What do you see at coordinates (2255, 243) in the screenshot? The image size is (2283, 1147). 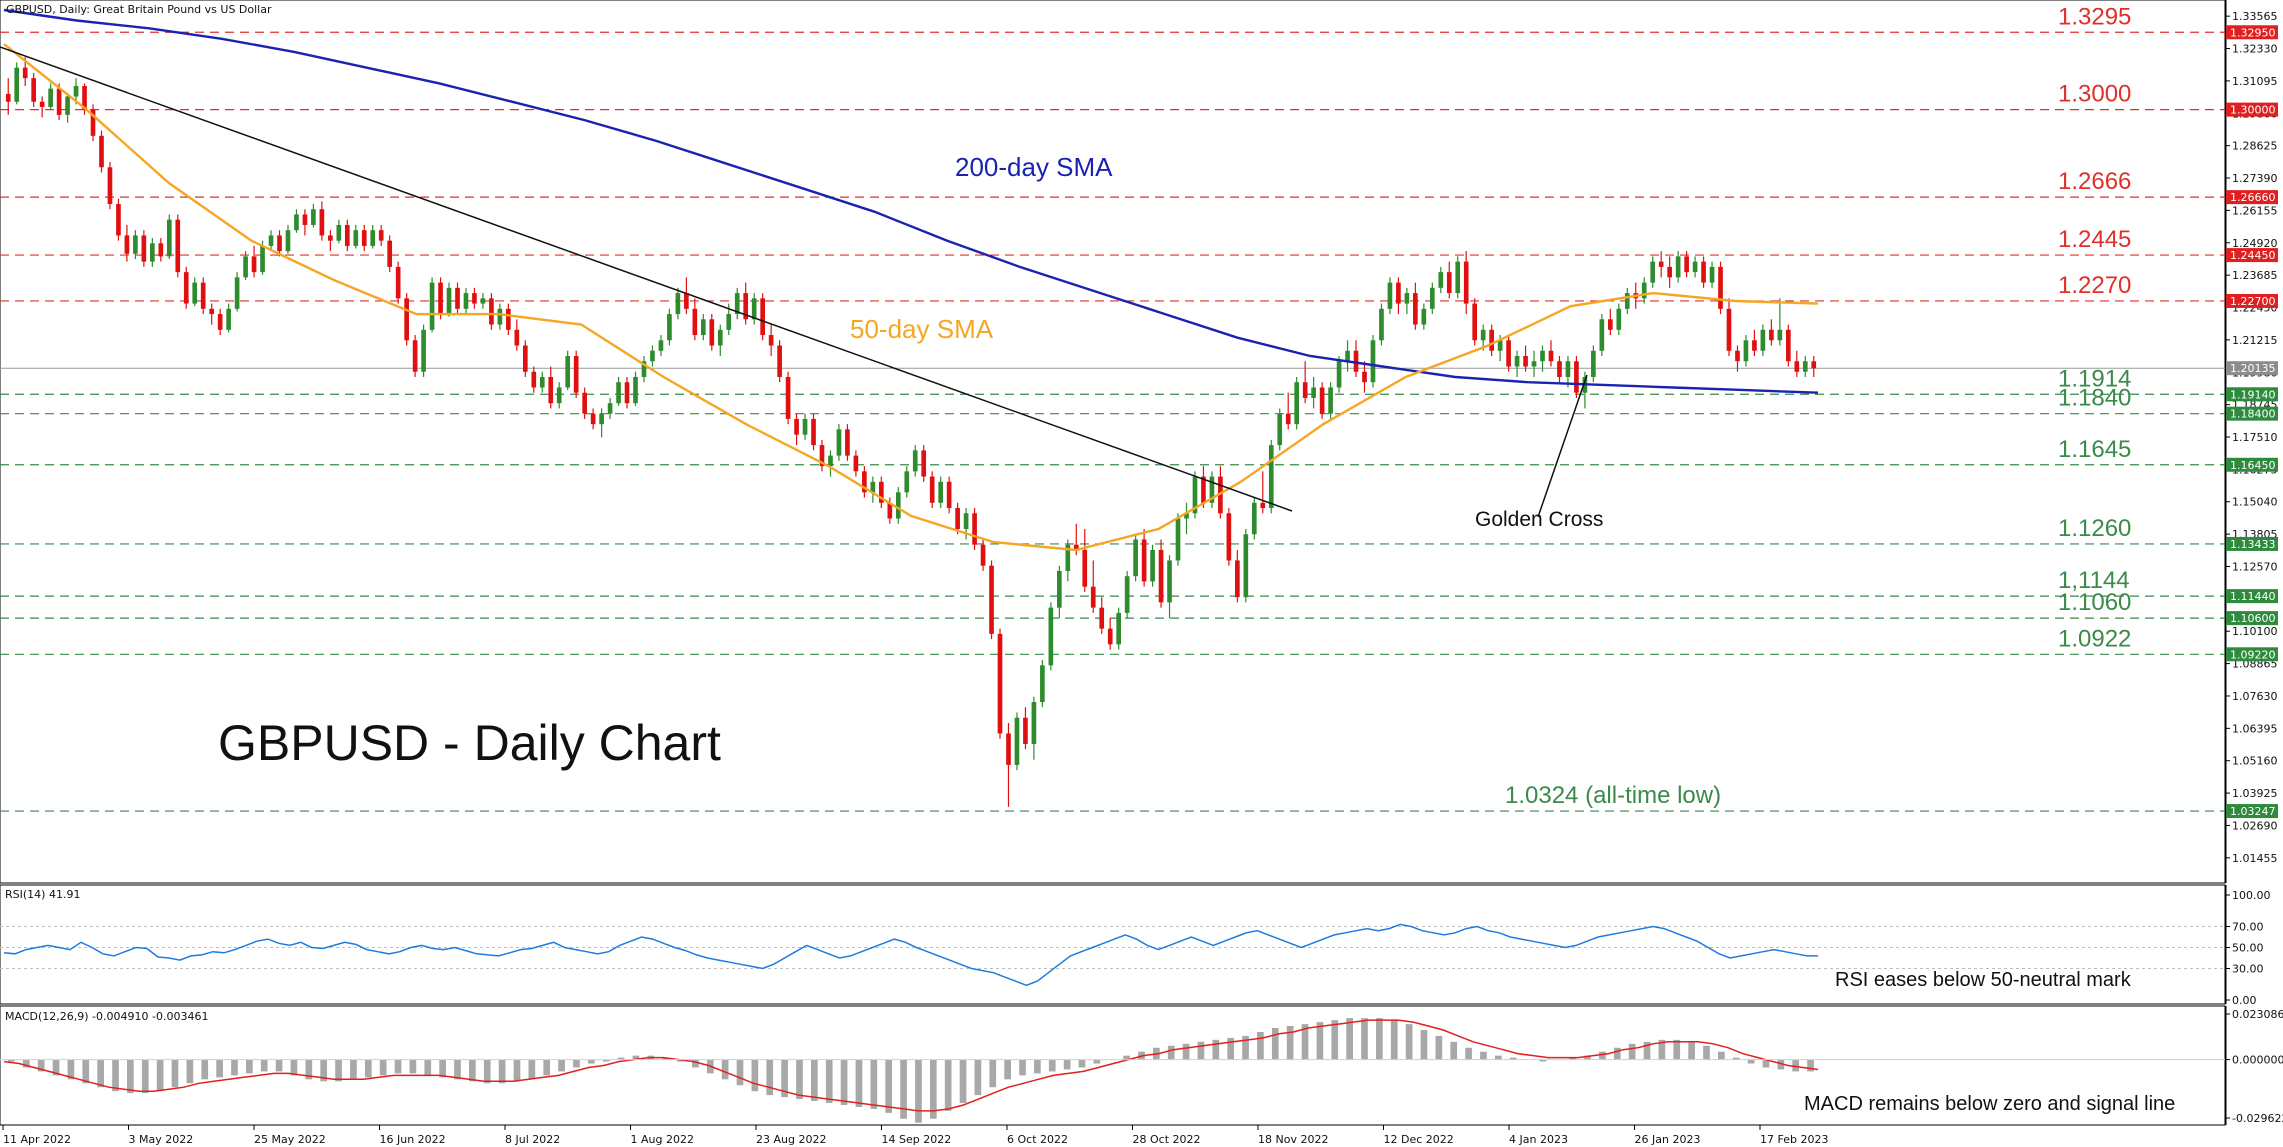 I see `price-tick-label: 1.24920` at bounding box center [2255, 243].